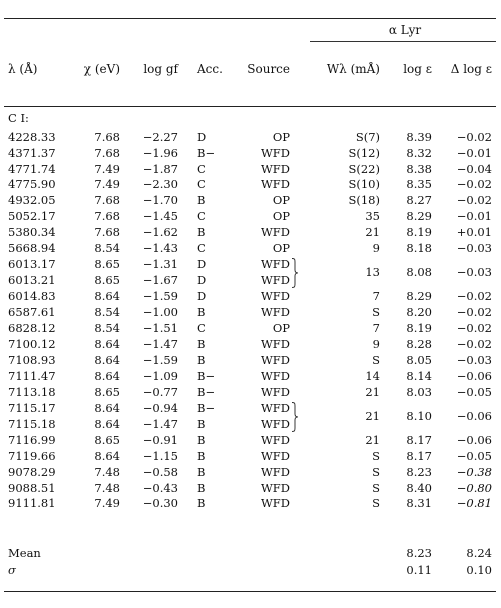 This screenshot has height=608, width=501. What do you see at coordinates (471, 69) in the screenshot?
I see `column-header: Δ log ε` at bounding box center [471, 69].